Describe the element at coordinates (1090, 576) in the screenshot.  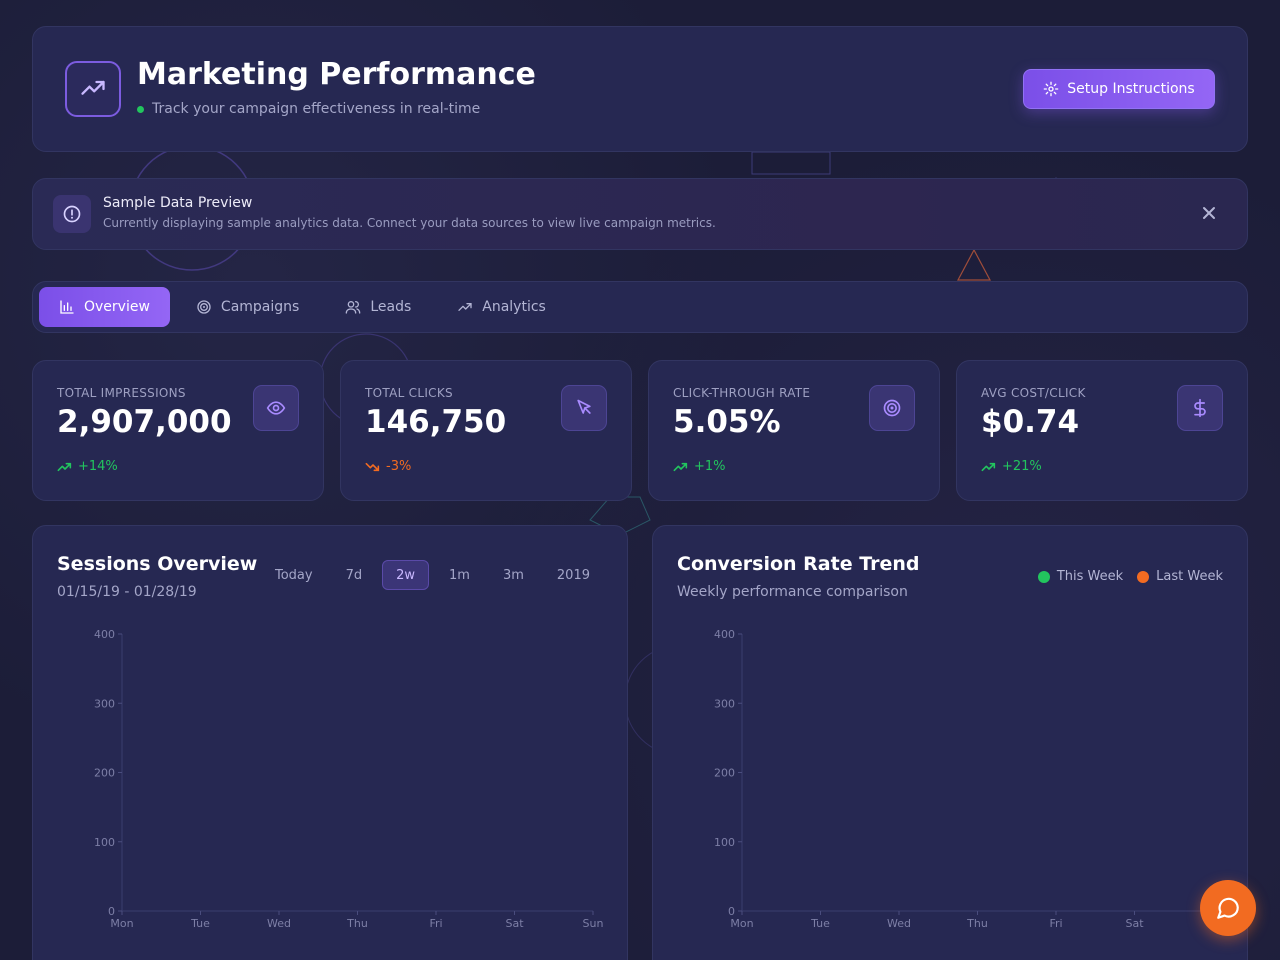
I see `legend-label: This Week` at that location.